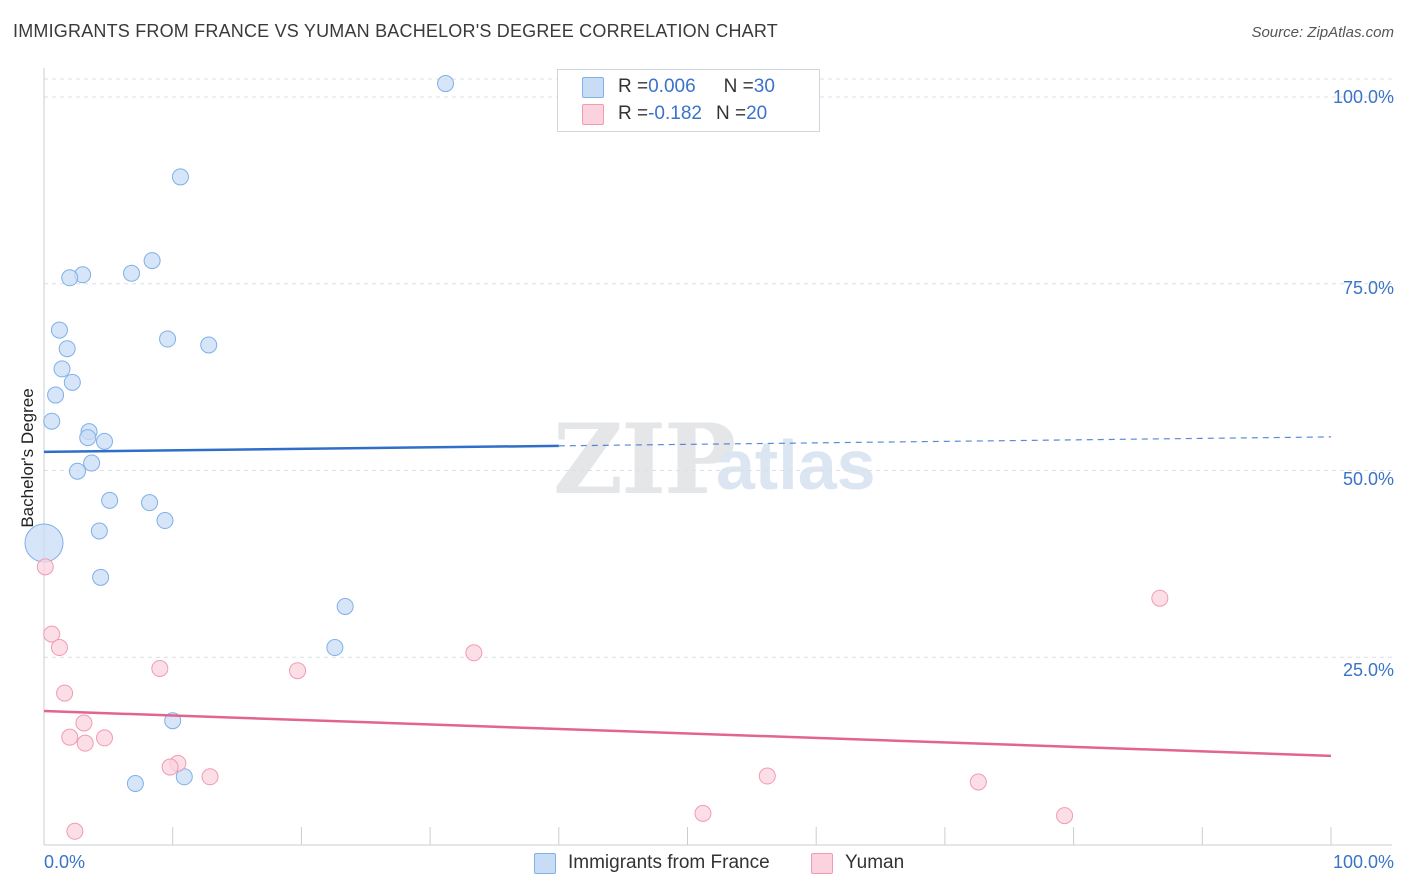 The image size is (1406, 892). I want to click on trend-line-yuman, so click(687, 733).